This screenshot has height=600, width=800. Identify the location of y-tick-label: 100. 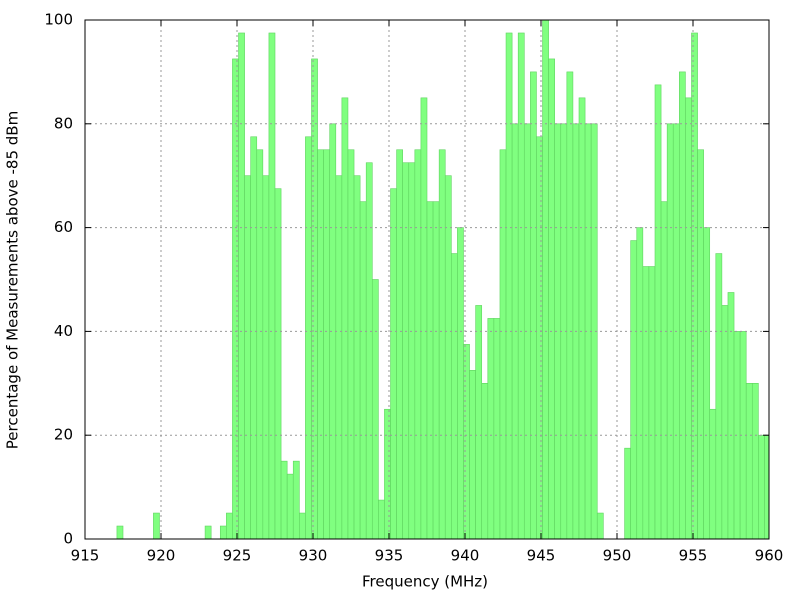
(58, 20).